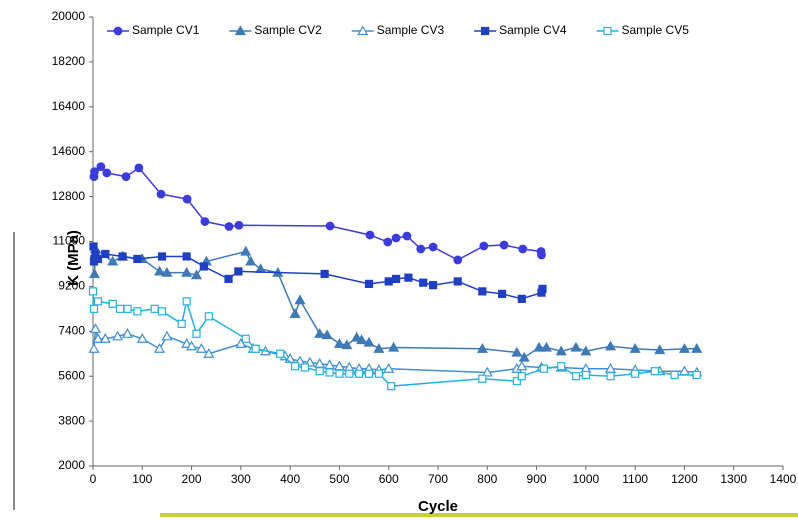 The width and height of the screenshot is (798, 520). I want to click on y-tick-label: 5600, so click(71, 375).